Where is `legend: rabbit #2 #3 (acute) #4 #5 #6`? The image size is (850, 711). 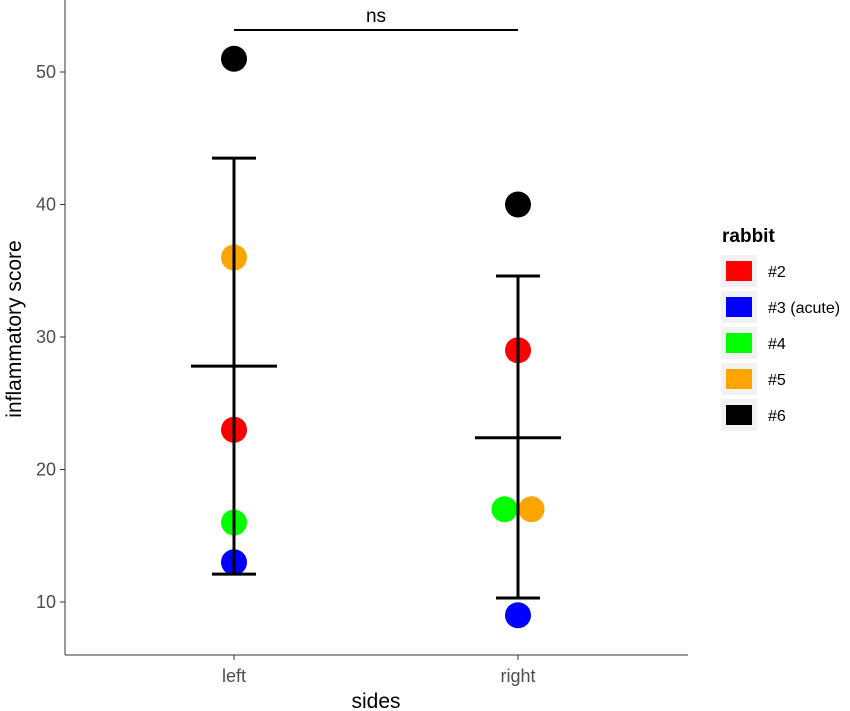 legend: rabbit #2 #3 (acute) #4 #5 #6 is located at coordinates (780, 328).